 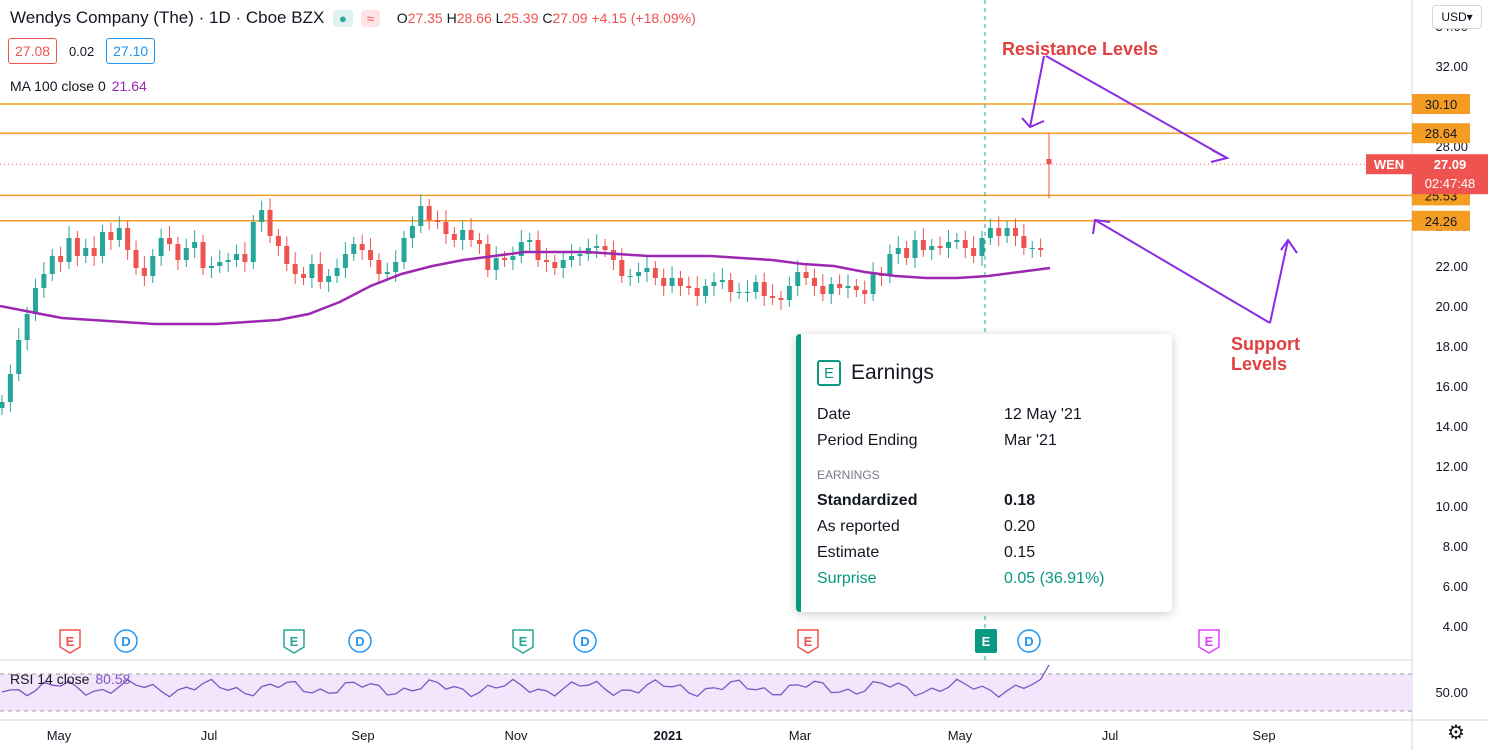 What do you see at coordinates (986, 641) in the screenshot?
I see `earnings-marker-active` at bounding box center [986, 641].